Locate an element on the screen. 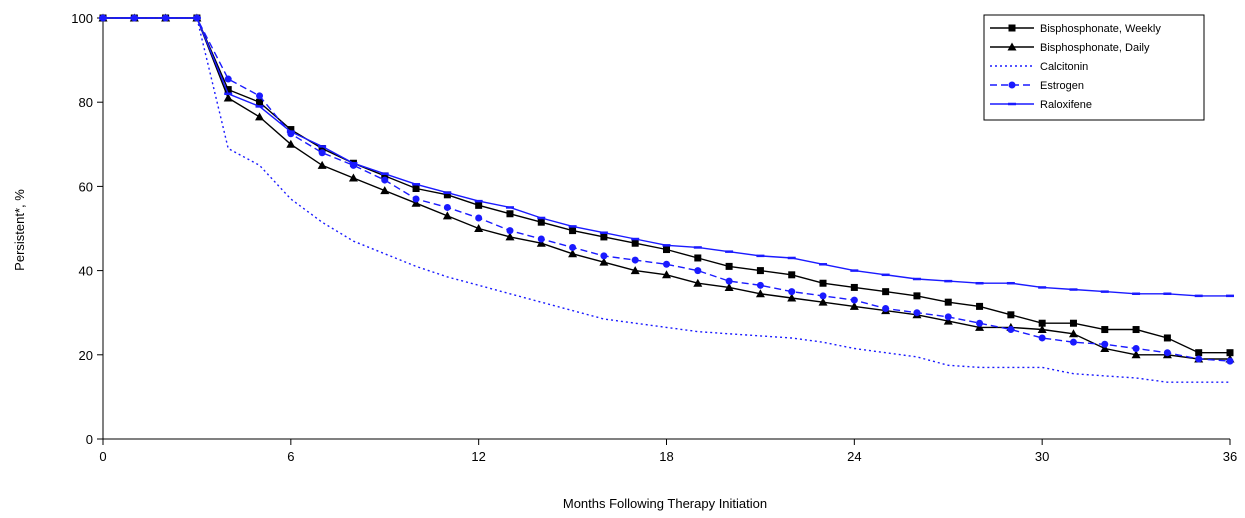 Image resolution: width=1245 pixels, height=518 pixels. x-axis-title: Months Following Therapy Initiation is located at coordinates (665, 503).